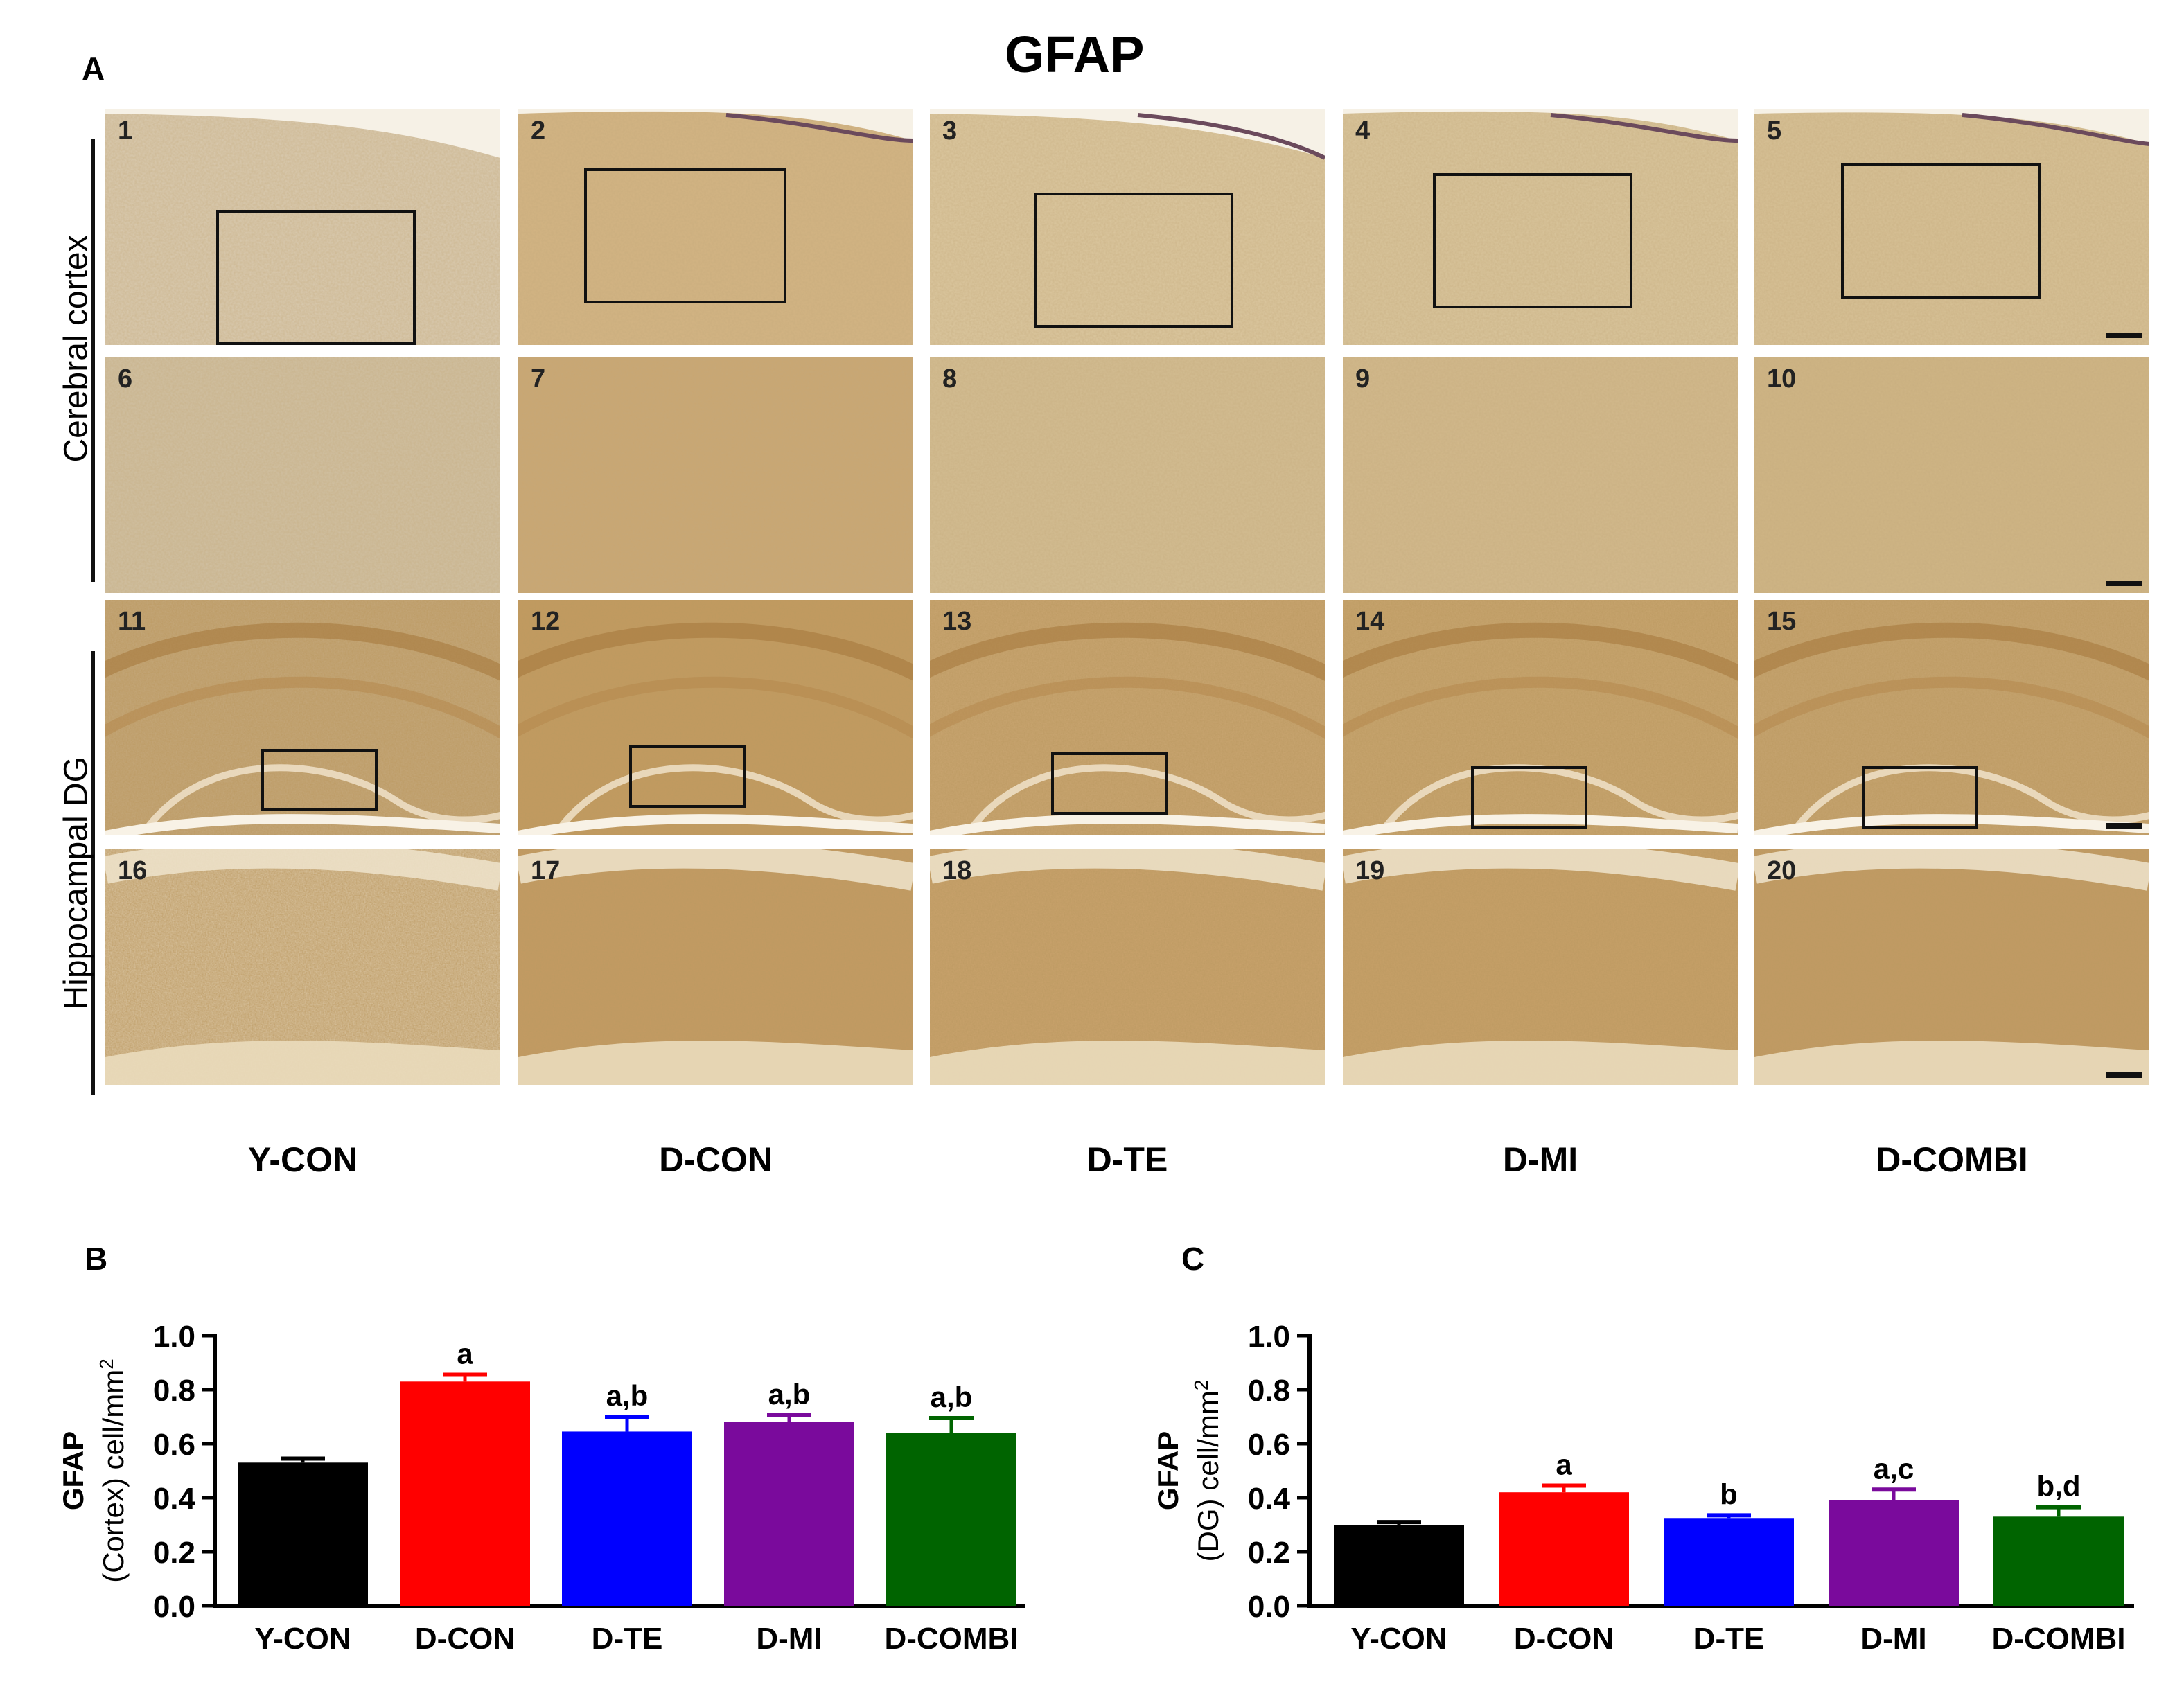 The width and height of the screenshot is (2184, 1682). Describe the element at coordinates (1951, 475) in the screenshot. I see `micrograph-tile: 10` at that location.